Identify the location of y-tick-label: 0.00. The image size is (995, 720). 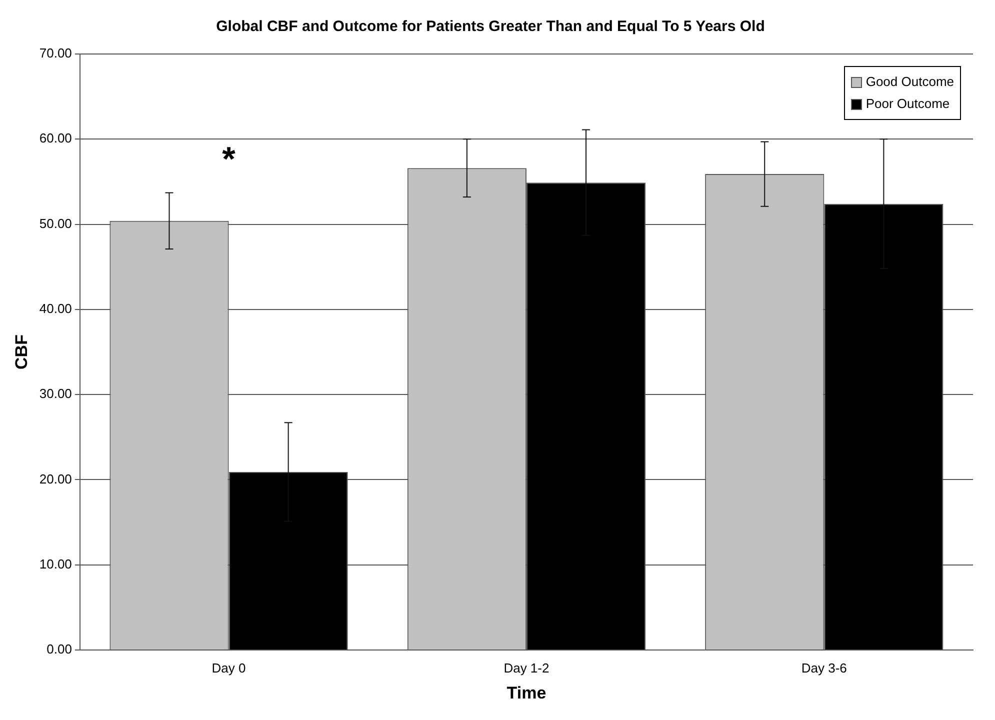
(59, 649).